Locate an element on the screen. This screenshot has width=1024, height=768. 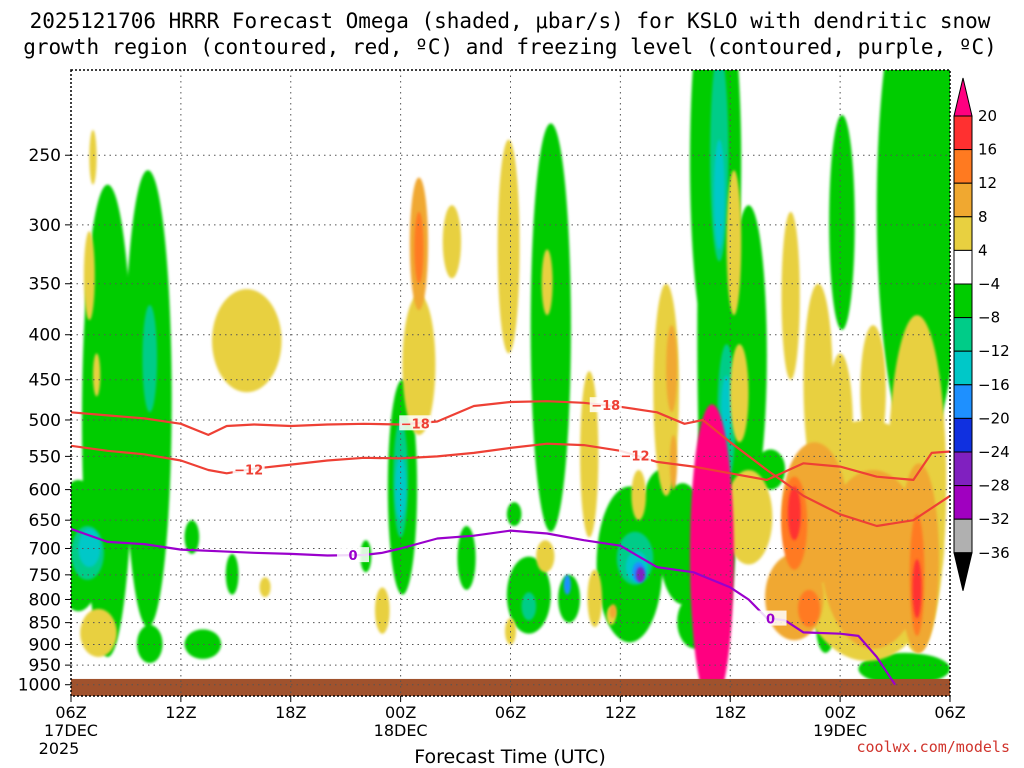
credit-text: coolwx.com/models is located at coordinates (933, 747).